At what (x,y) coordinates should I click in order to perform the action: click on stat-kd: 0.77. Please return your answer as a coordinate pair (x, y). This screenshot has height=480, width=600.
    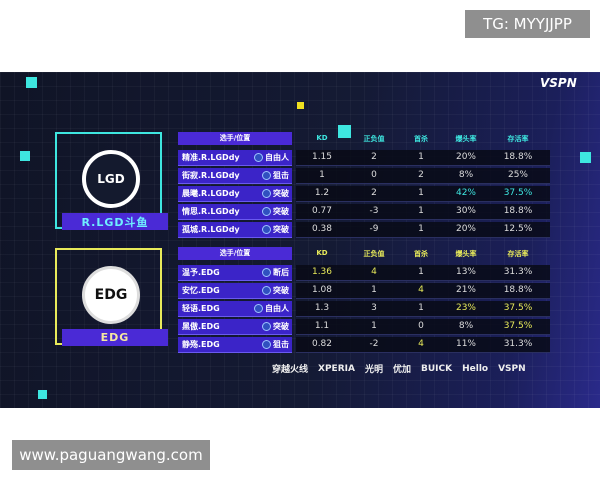
    Looking at the image, I should click on (322, 211).